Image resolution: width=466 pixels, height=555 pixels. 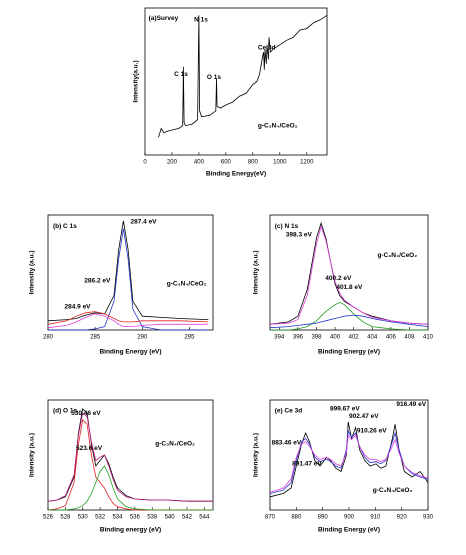 I want to click on annotation: 284.9 eV, so click(x=78, y=307).